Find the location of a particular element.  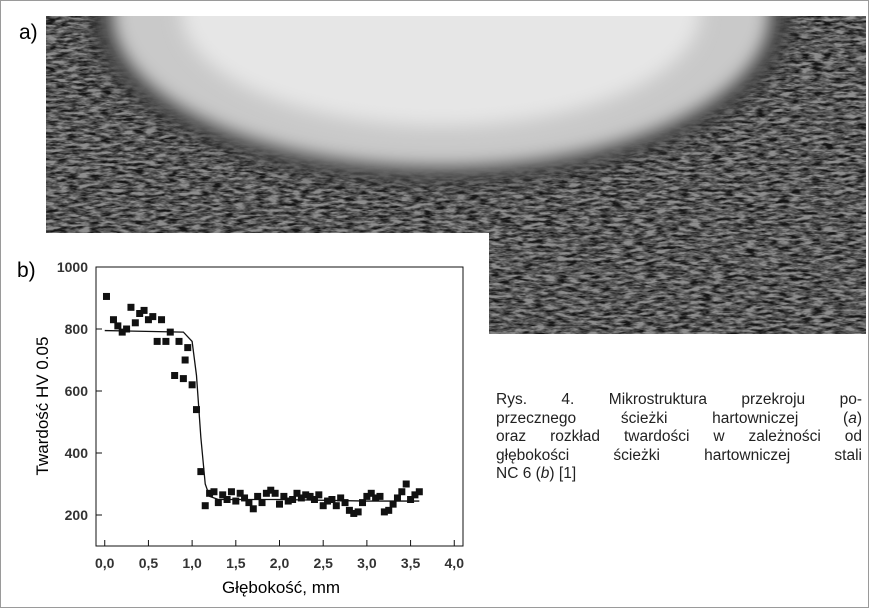

caption-text: głębokości ścieżki hartowniczej stali is located at coordinates (679, 455).